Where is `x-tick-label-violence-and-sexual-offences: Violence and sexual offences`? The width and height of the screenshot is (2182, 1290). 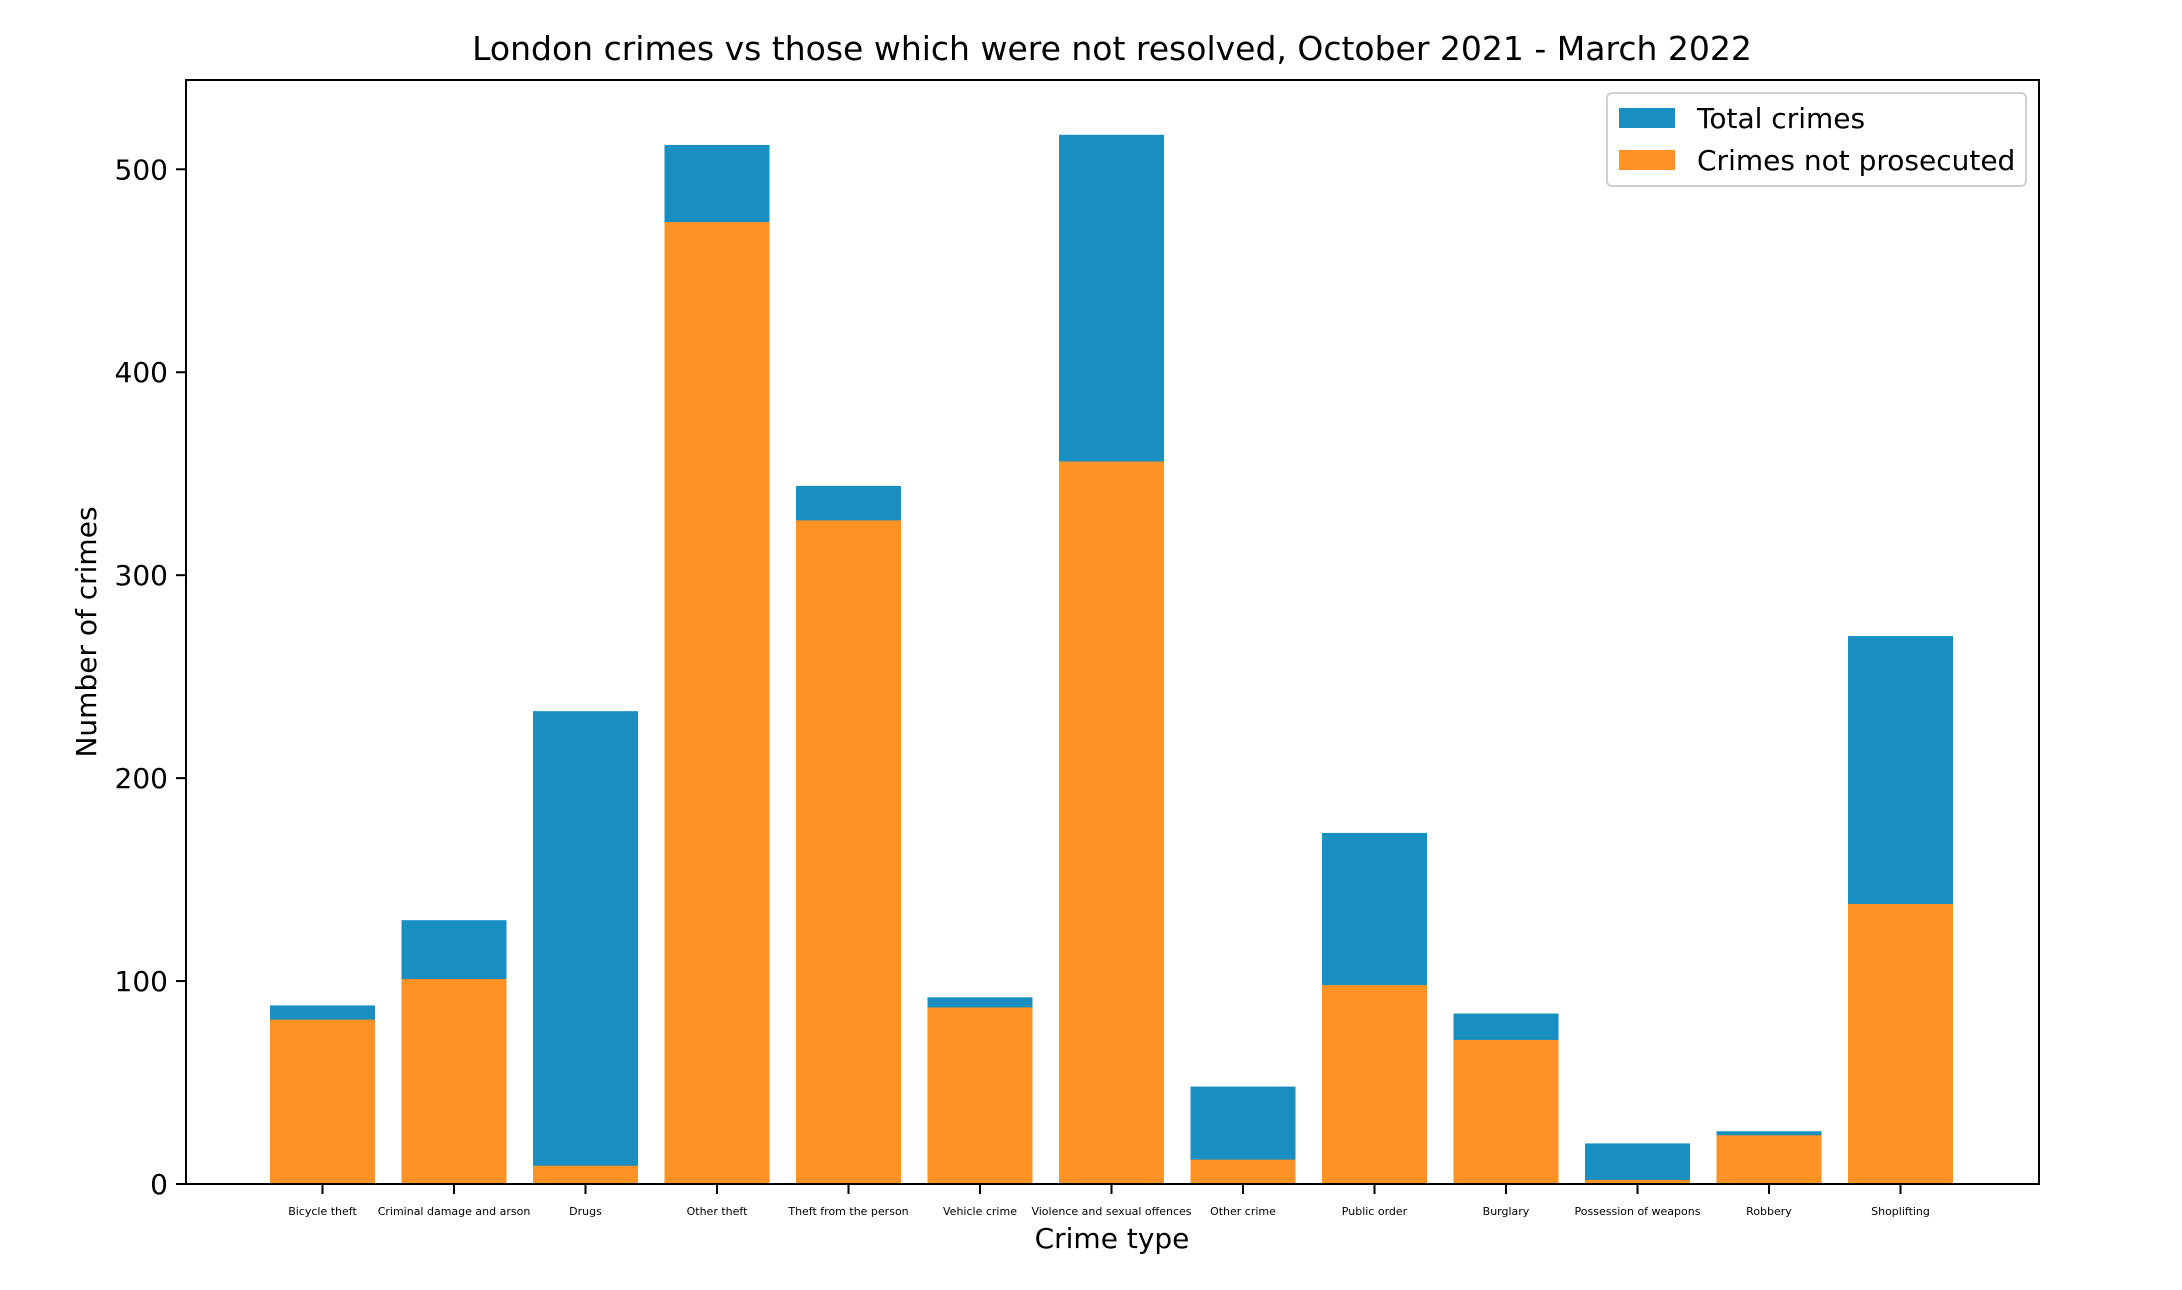
x-tick-label-violence-and-sexual-offences: Violence and sexual offences is located at coordinates (1111, 1211).